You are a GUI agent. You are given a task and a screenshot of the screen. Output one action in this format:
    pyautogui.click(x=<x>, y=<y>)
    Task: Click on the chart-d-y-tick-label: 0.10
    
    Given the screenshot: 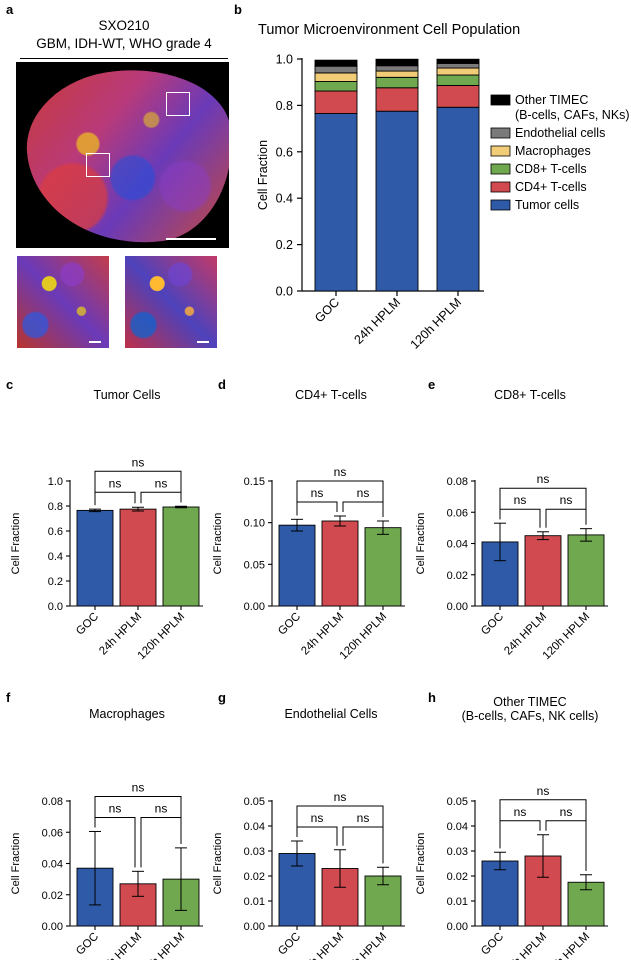 What is the action you would take?
    pyautogui.click(x=254, y=524)
    